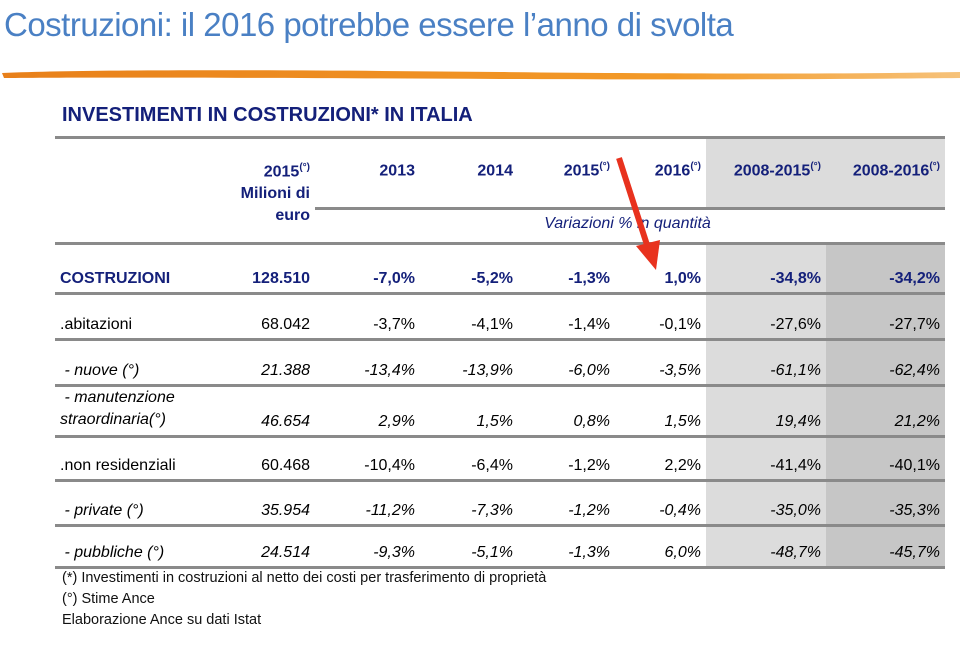 This screenshot has width=960, height=651. I want to click on cell-value: 60.468, so click(270, 459).